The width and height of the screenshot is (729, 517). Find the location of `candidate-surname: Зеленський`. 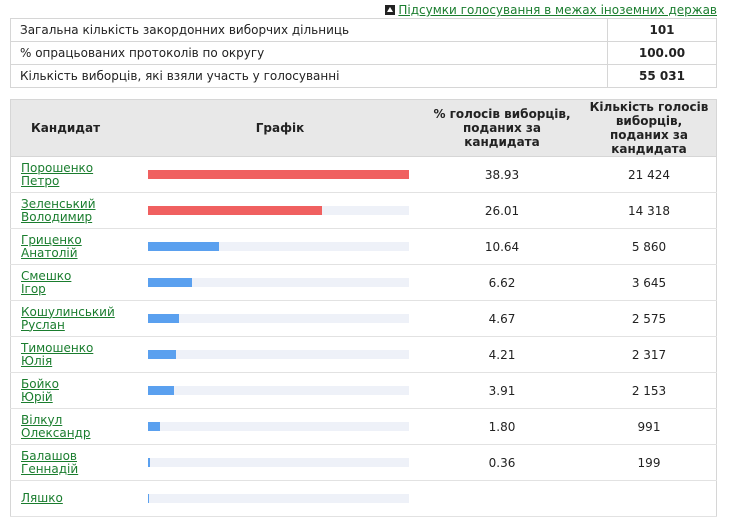

candidate-surname: Зеленський is located at coordinates (58, 203).